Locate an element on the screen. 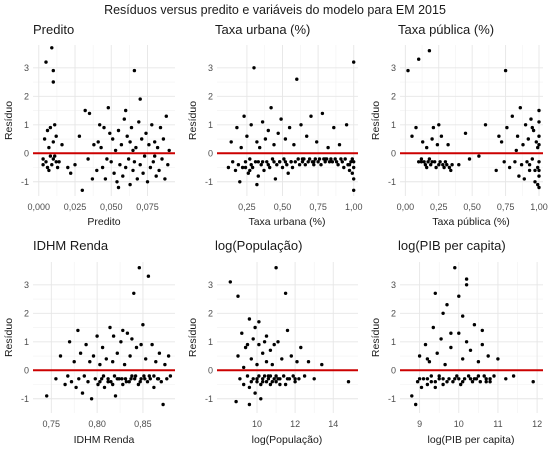  x-tick-label: 0,50 is located at coordinates (472, 207).